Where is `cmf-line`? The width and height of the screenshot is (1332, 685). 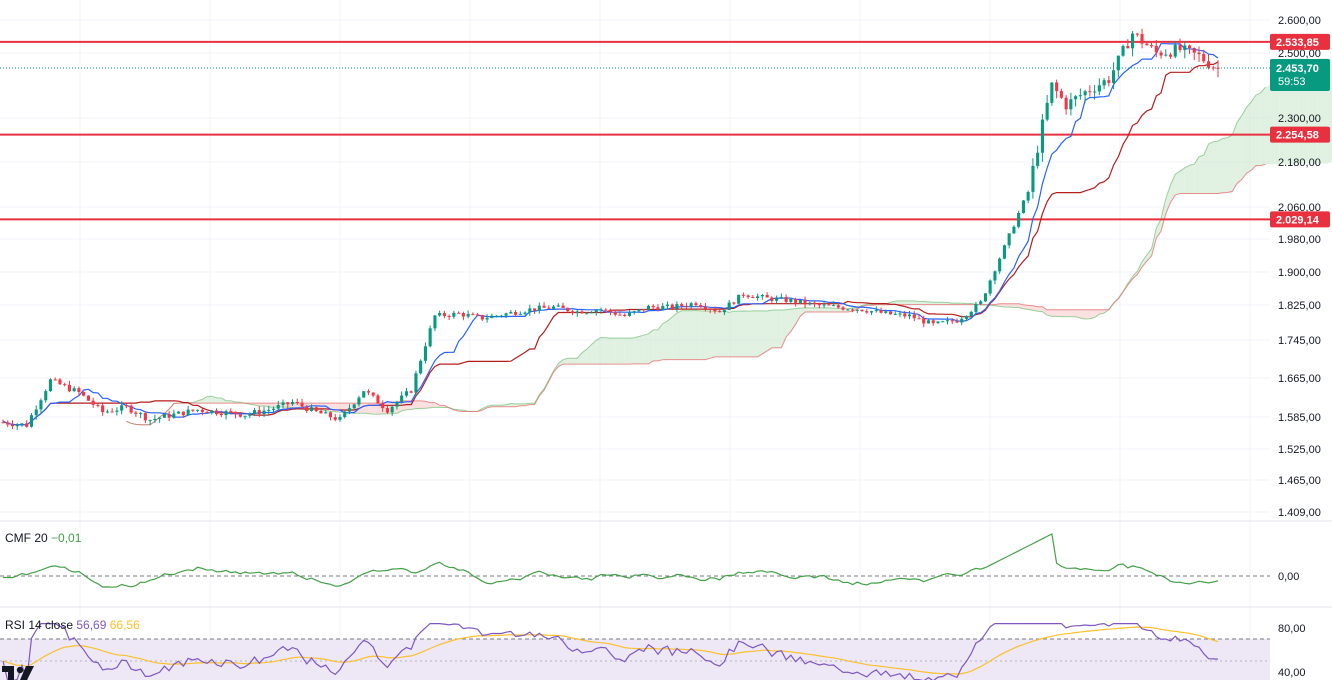 cmf-line is located at coordinates (610, 560).